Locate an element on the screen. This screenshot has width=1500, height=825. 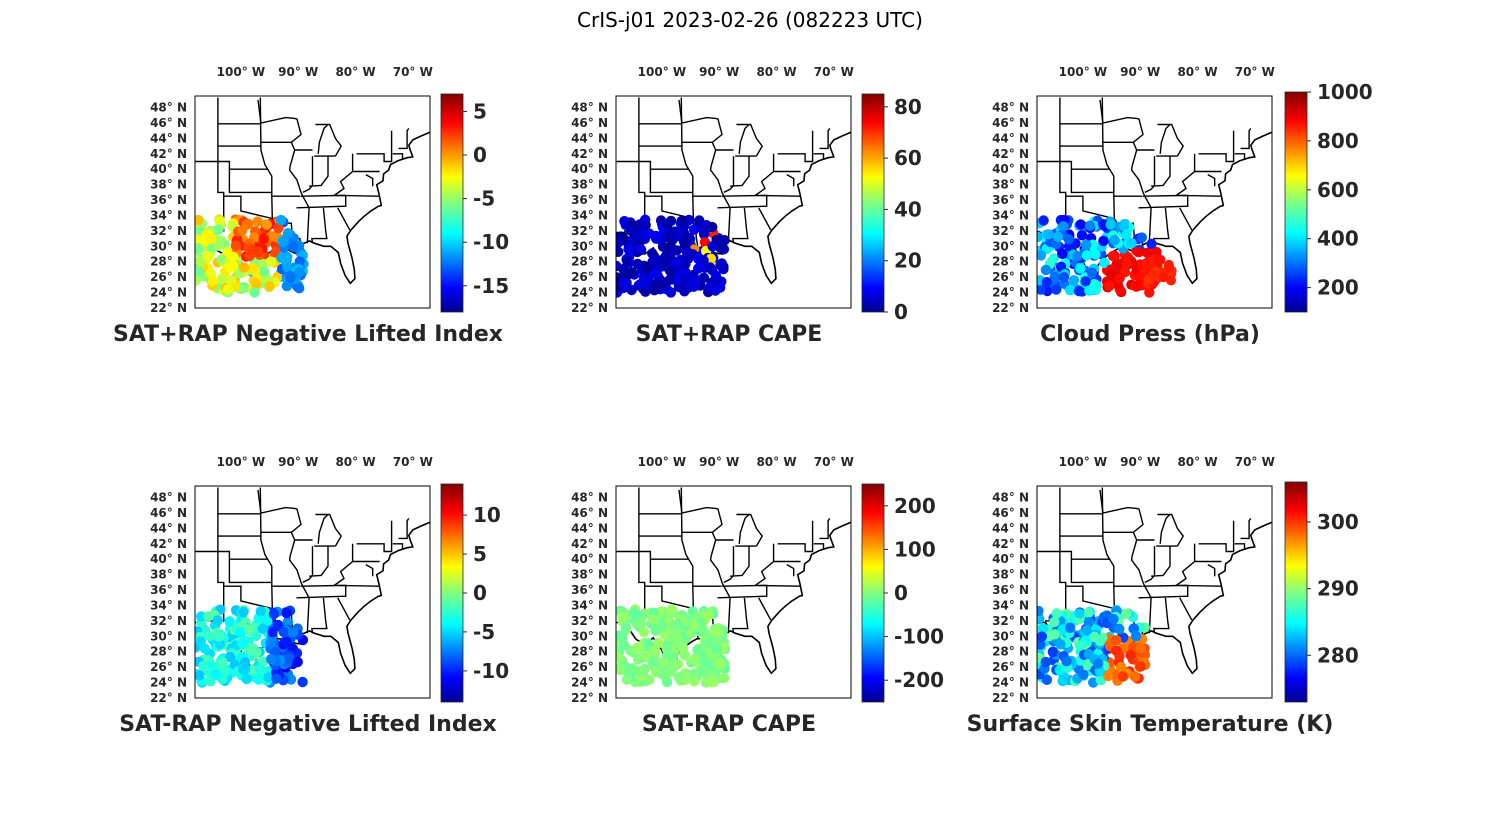
colorbar-tick-label: -5 is located at coordinates (484, 199).